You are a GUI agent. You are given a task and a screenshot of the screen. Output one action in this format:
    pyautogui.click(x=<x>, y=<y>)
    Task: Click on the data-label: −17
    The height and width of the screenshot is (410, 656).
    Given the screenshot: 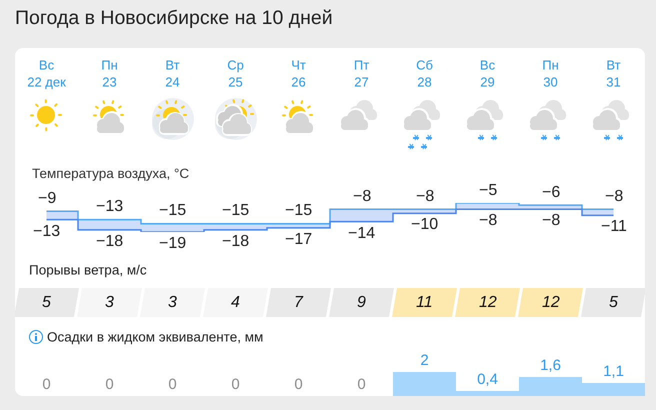 What is the action you would take?
    pyautogui.click(x=298, y=239)
    